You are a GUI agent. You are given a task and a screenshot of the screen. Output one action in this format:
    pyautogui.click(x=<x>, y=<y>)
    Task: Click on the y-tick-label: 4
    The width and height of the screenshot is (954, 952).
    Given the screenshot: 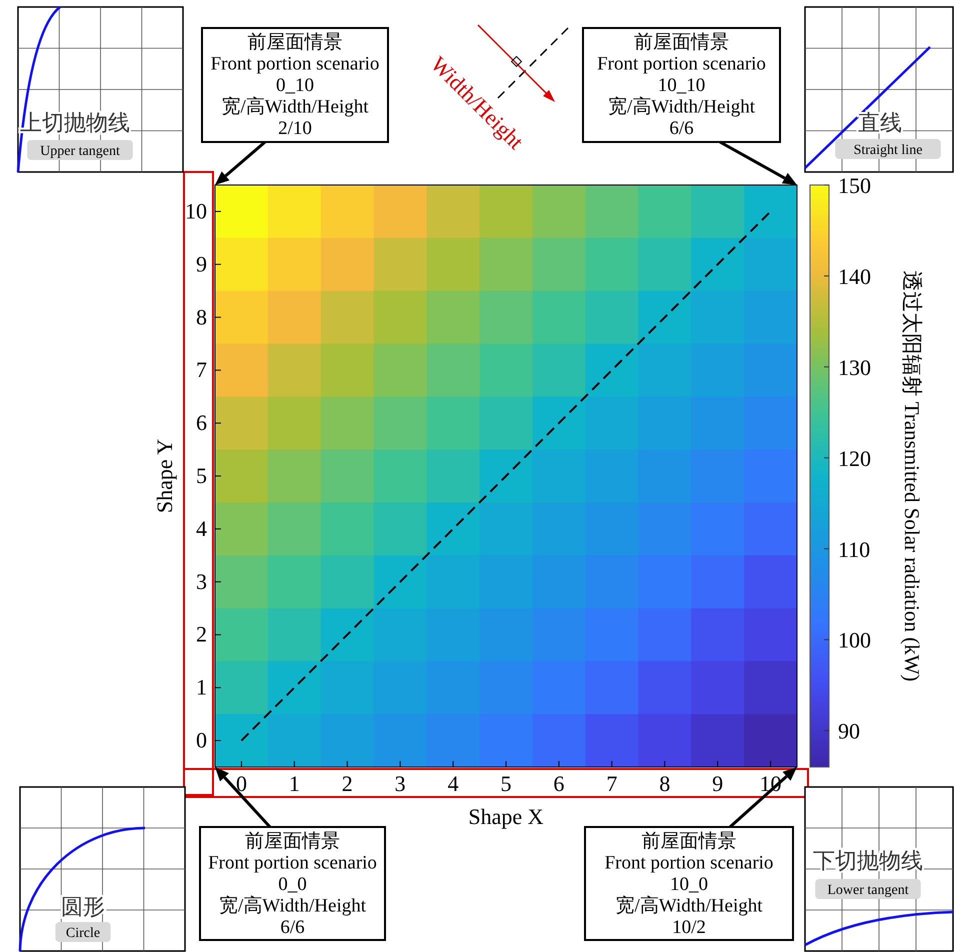 What is the action you would take?
    pyautogui.click(x=201, y=528)
    